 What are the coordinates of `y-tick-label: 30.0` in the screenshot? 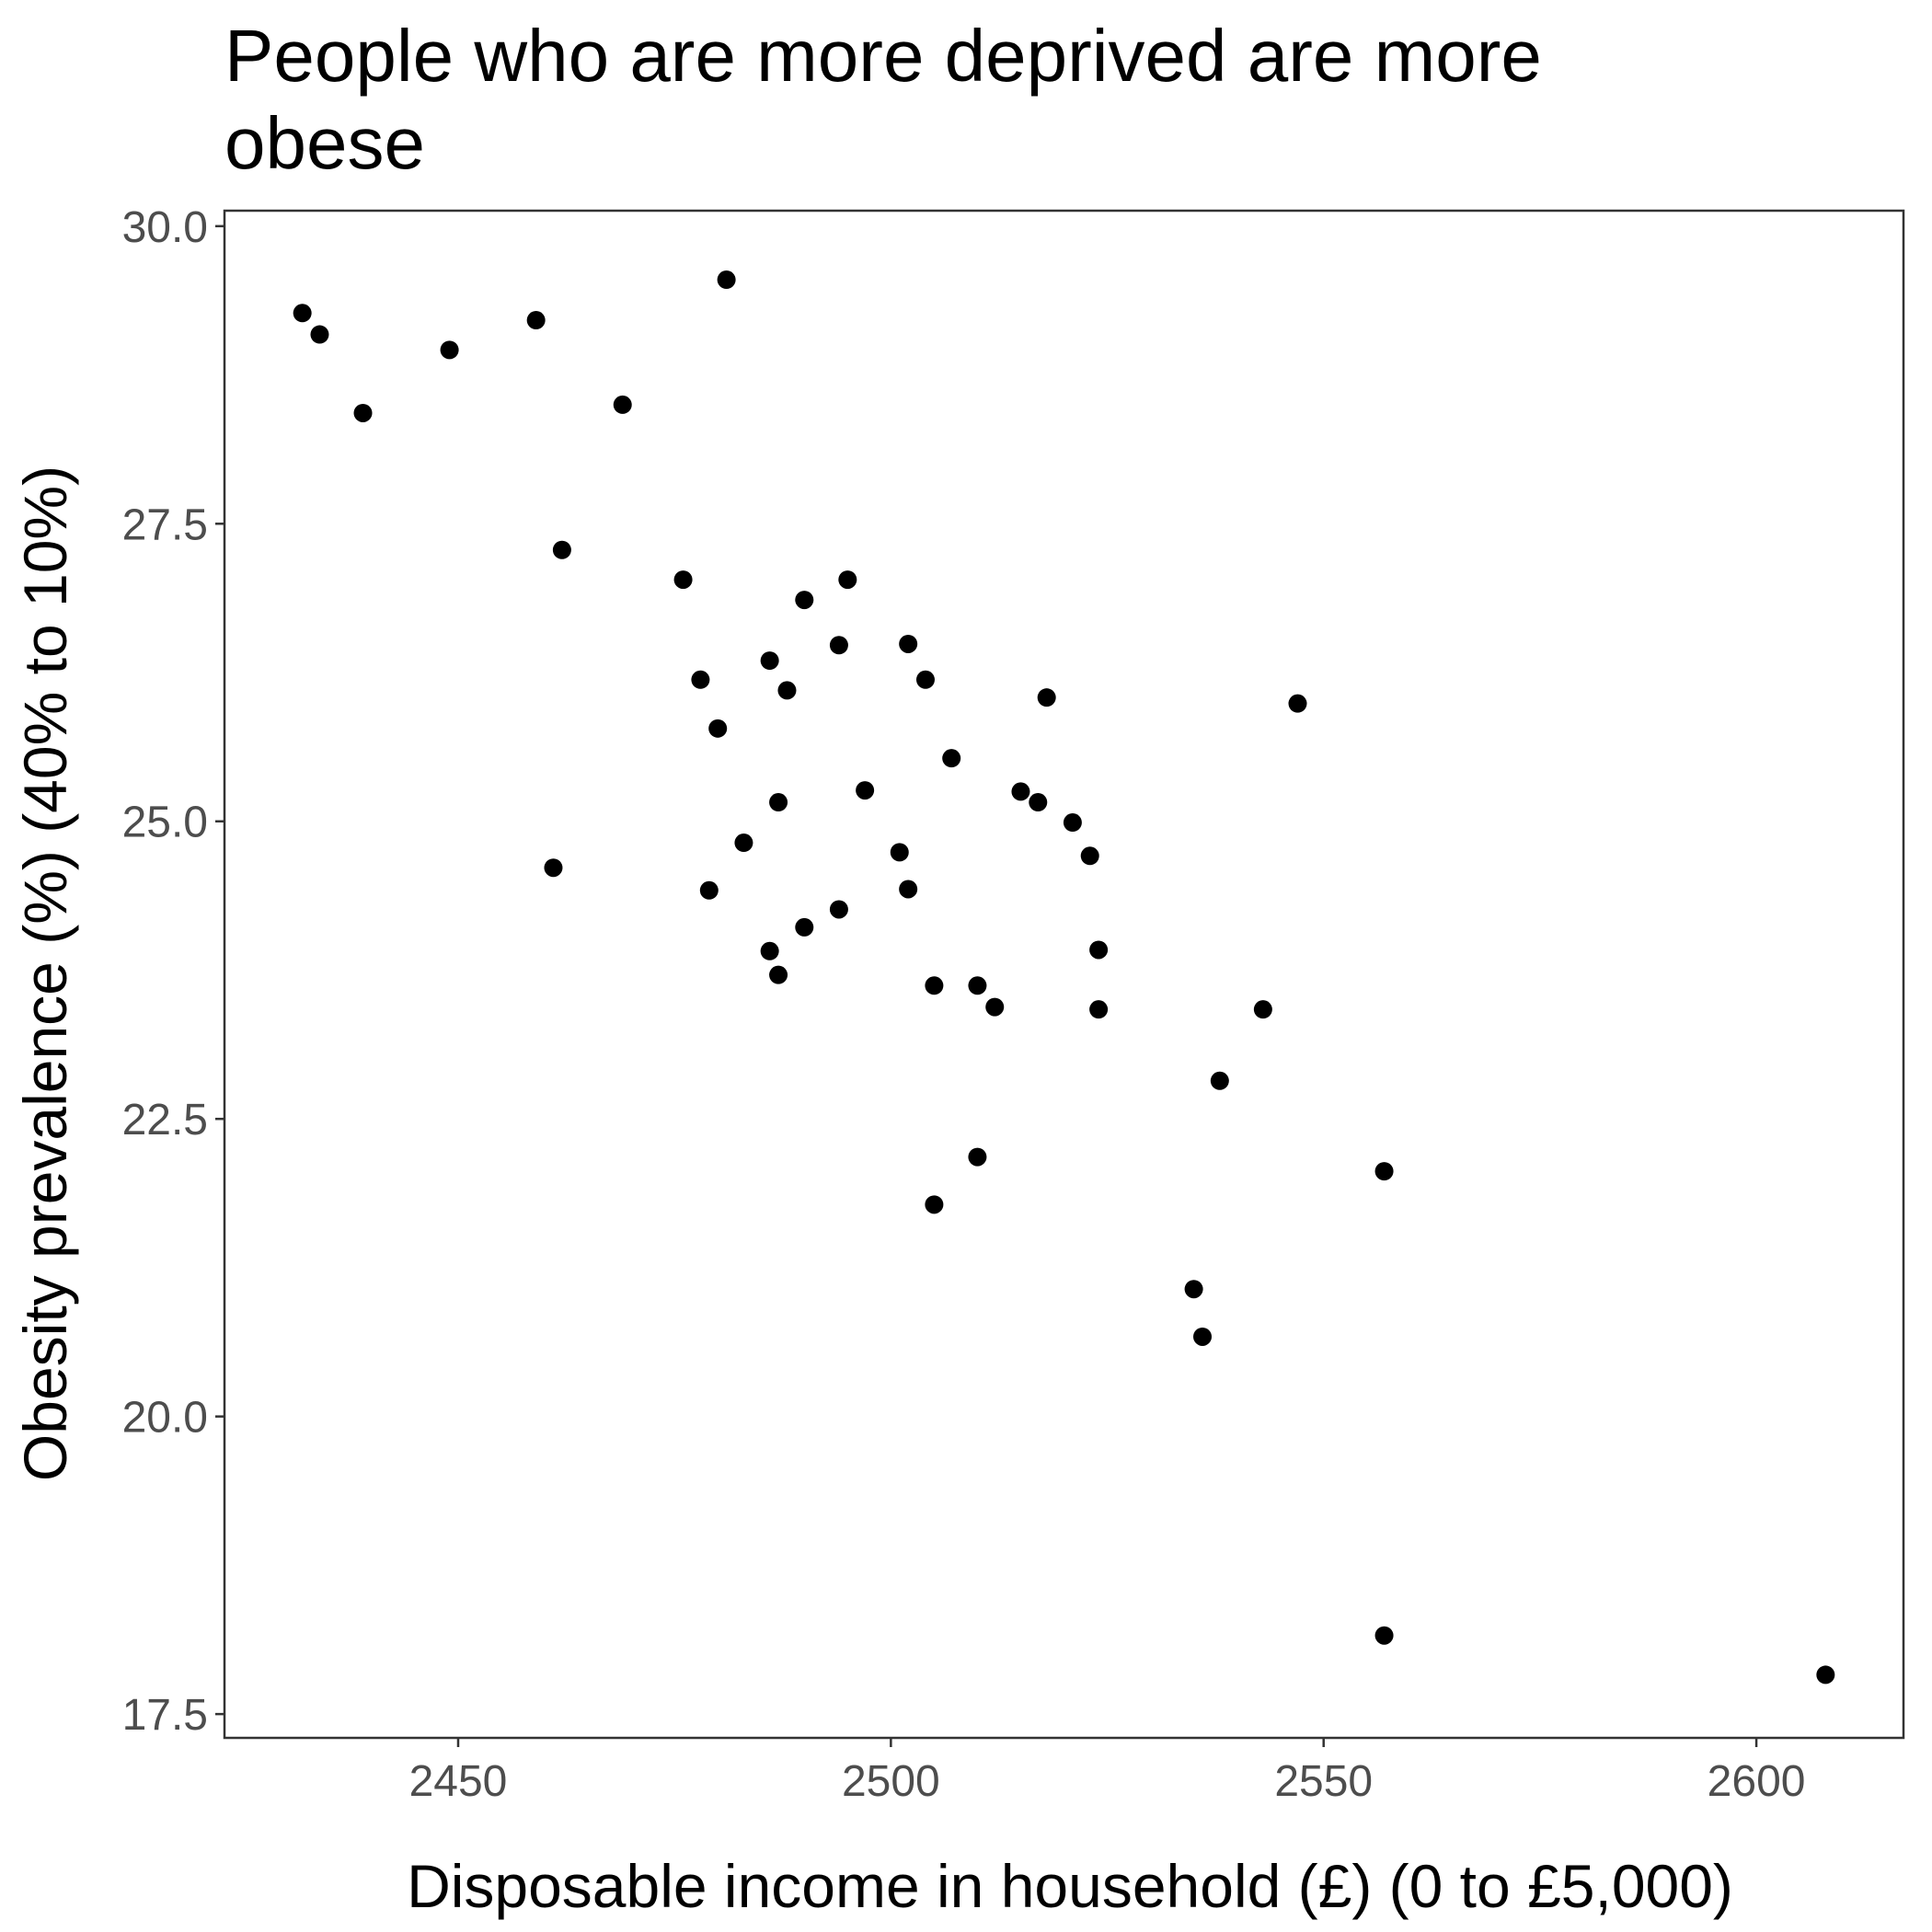 It's located at (165, 227).